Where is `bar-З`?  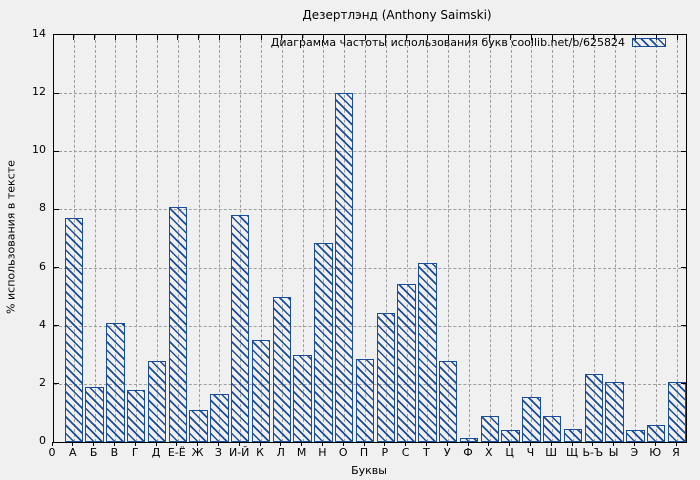 bar-З is located at coordinates (219, 418).